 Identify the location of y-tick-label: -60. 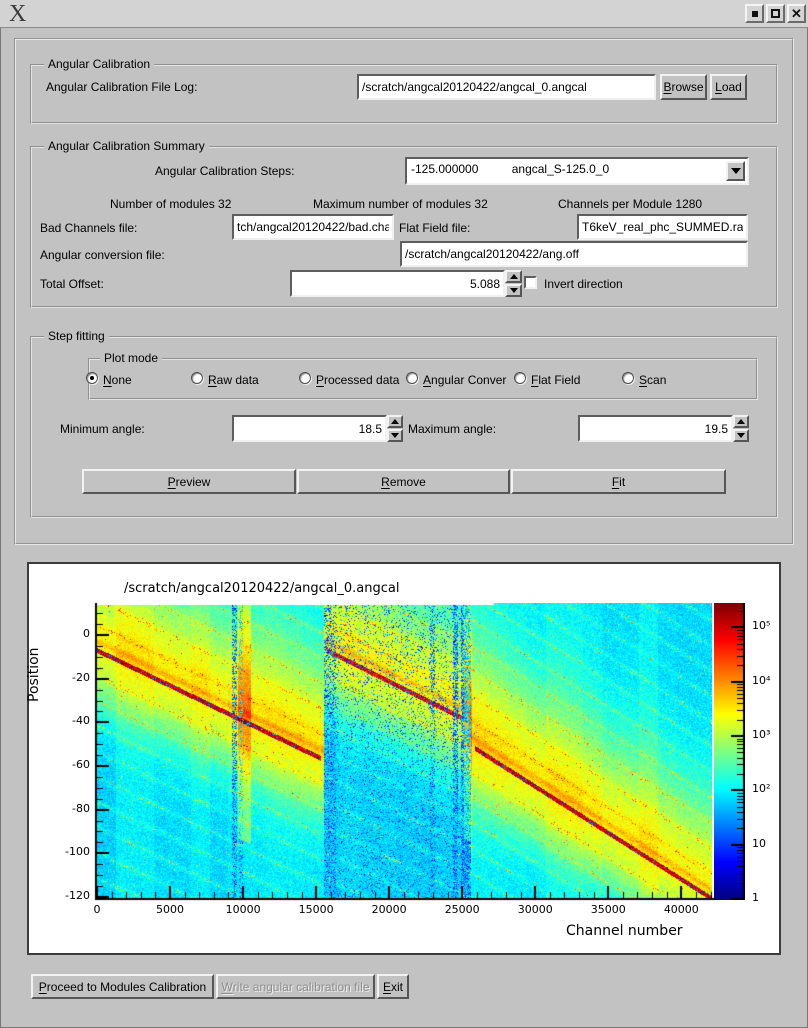
(81, 764).